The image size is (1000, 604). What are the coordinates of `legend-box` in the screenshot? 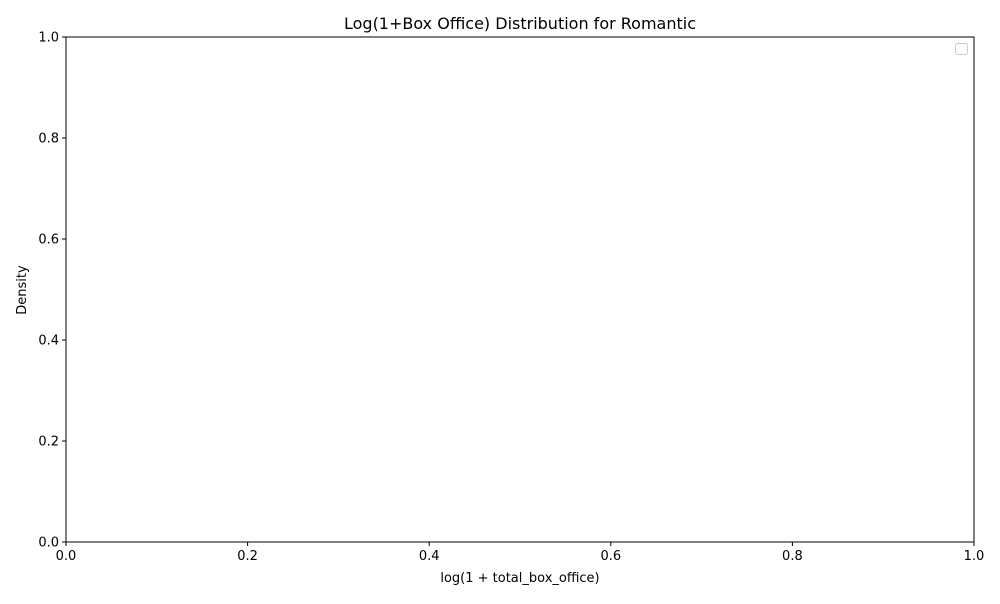 It's located at (961, 49).